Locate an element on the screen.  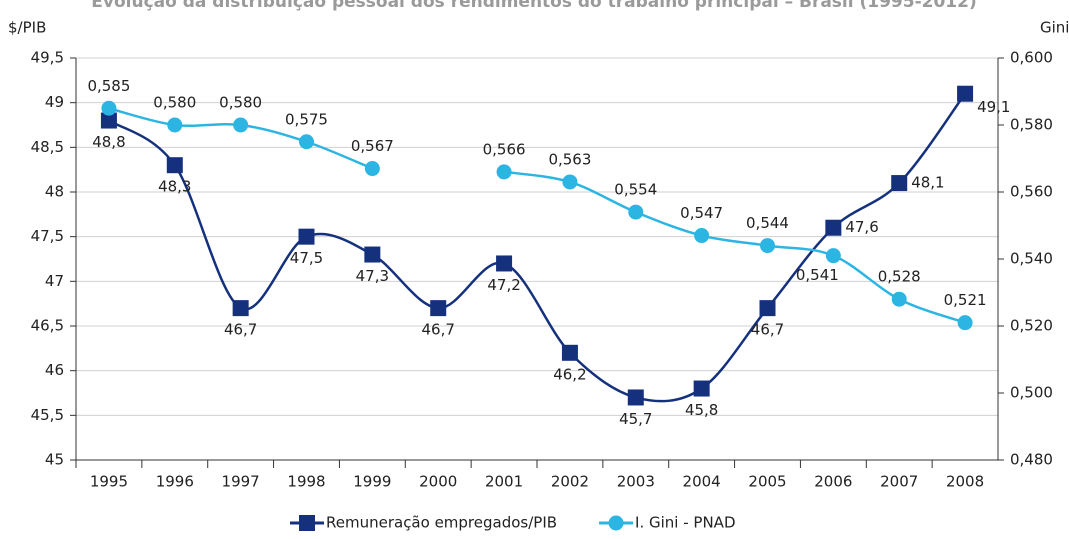
y2-tick-label: 0,560 is located at coordinates (1031, 192).